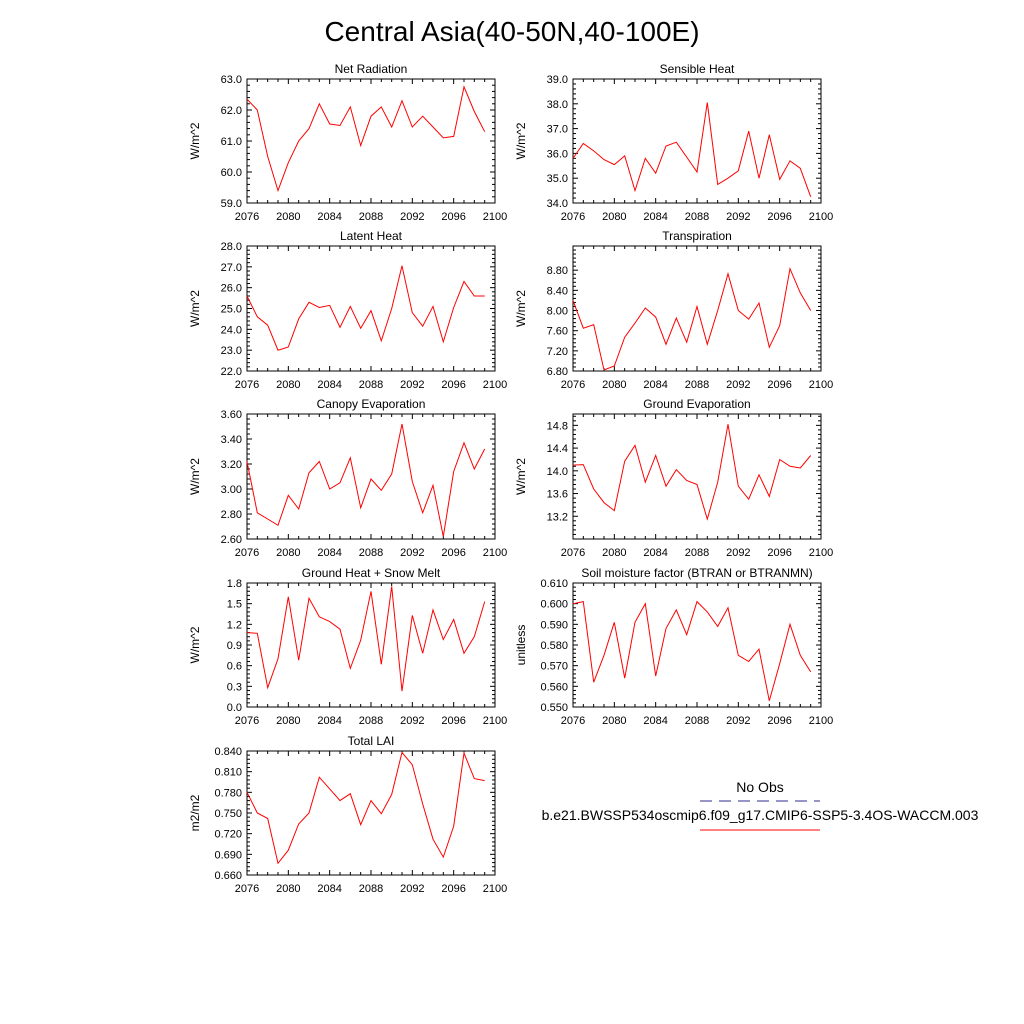  What do you see at coordinates (371, 573) in the screenshot?
I see `panel-title: Ground Heat + Snow Melt` at bounding box center [371, 573].